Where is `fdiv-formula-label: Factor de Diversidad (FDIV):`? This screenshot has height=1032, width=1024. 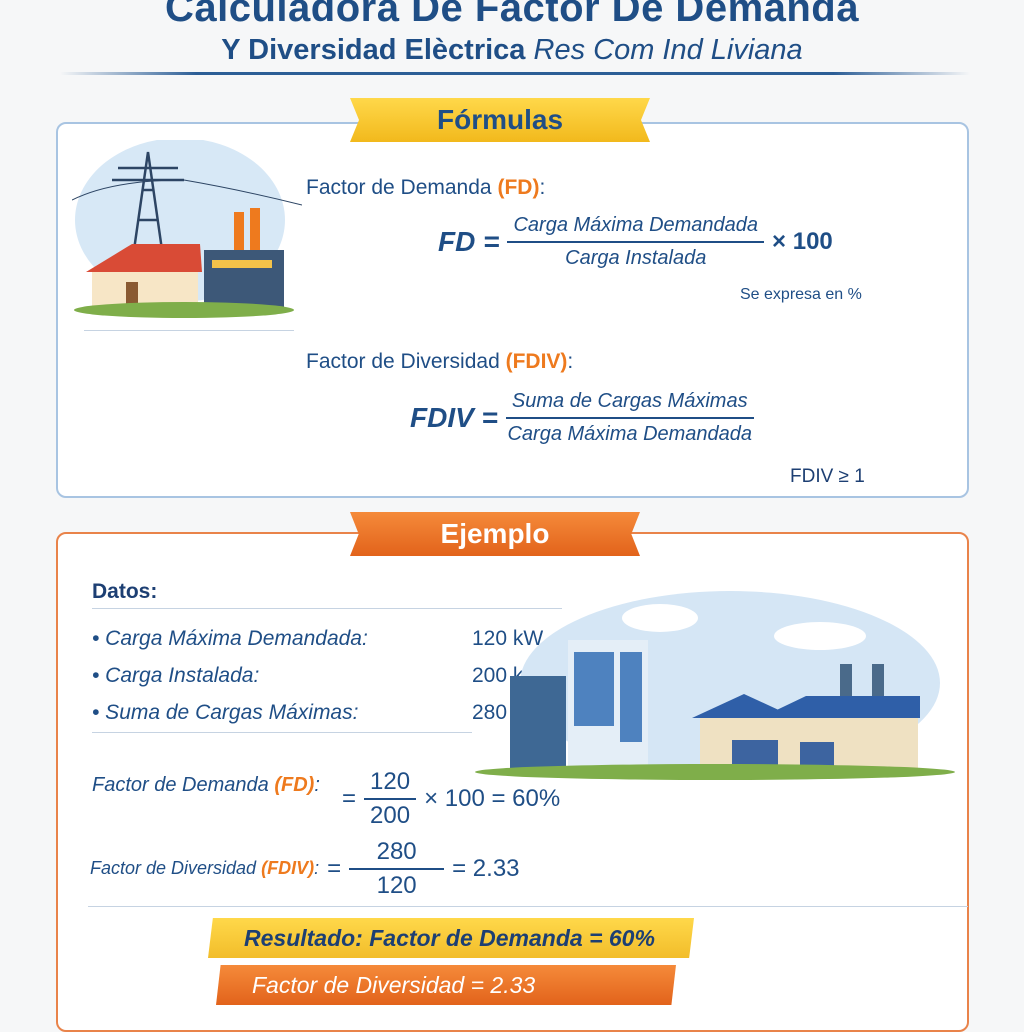 fdiv-formula-label: Factor de Diversidad (FDIV): is located at coordinates (440, 361).